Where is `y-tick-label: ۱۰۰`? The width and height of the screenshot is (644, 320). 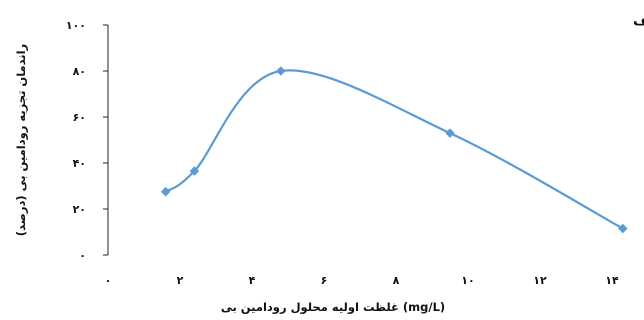 y-tick-label: ۱۰۰ is located at coordinates (76, 25).